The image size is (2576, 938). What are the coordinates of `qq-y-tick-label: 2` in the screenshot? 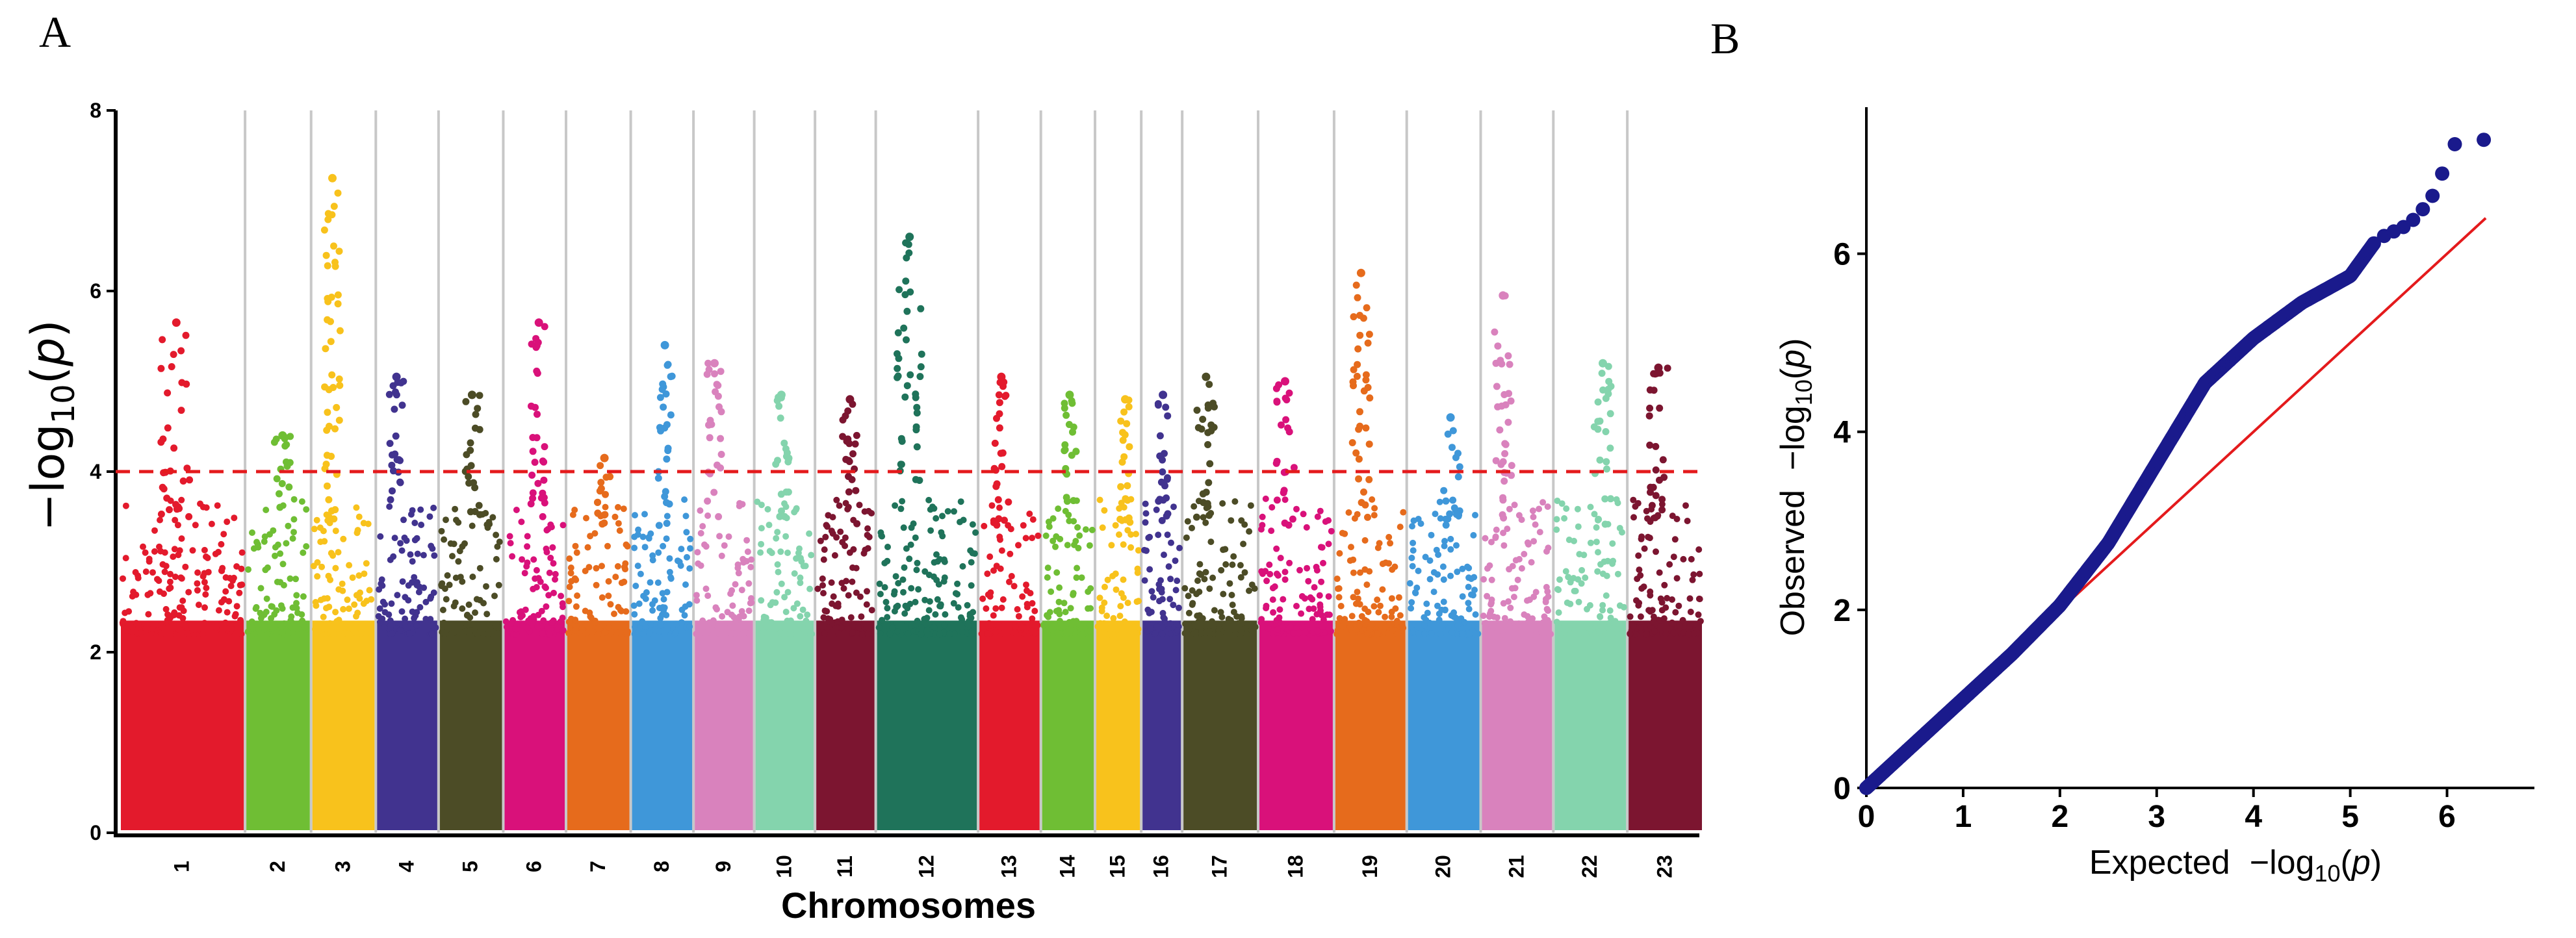 It's located at (1842, 611).